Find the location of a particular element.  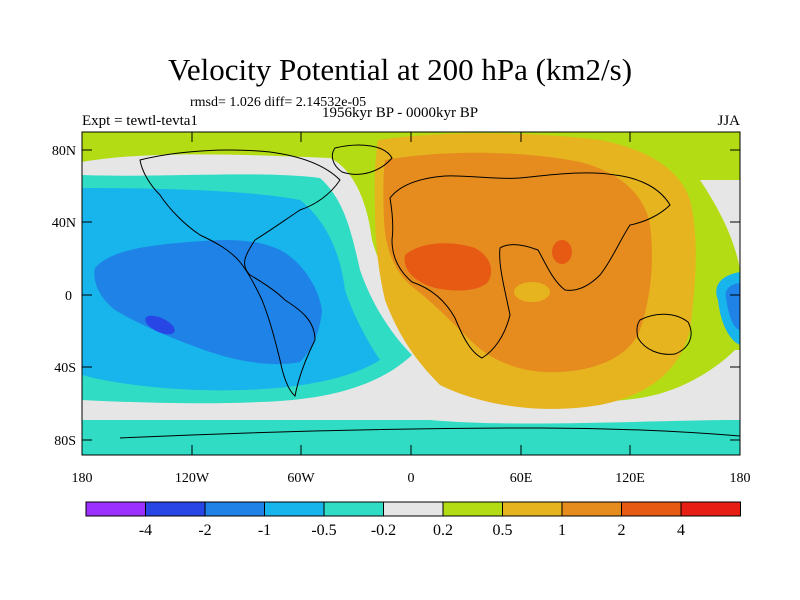

field-blue-region is located at coordinates (208, 302).